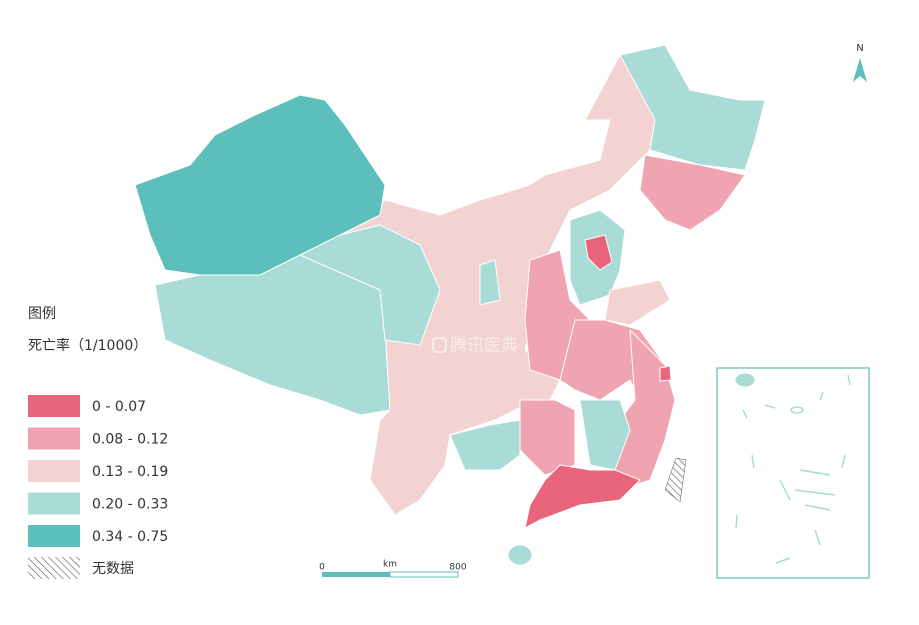  I want to click on scale-unit: km, so click(390, 565).